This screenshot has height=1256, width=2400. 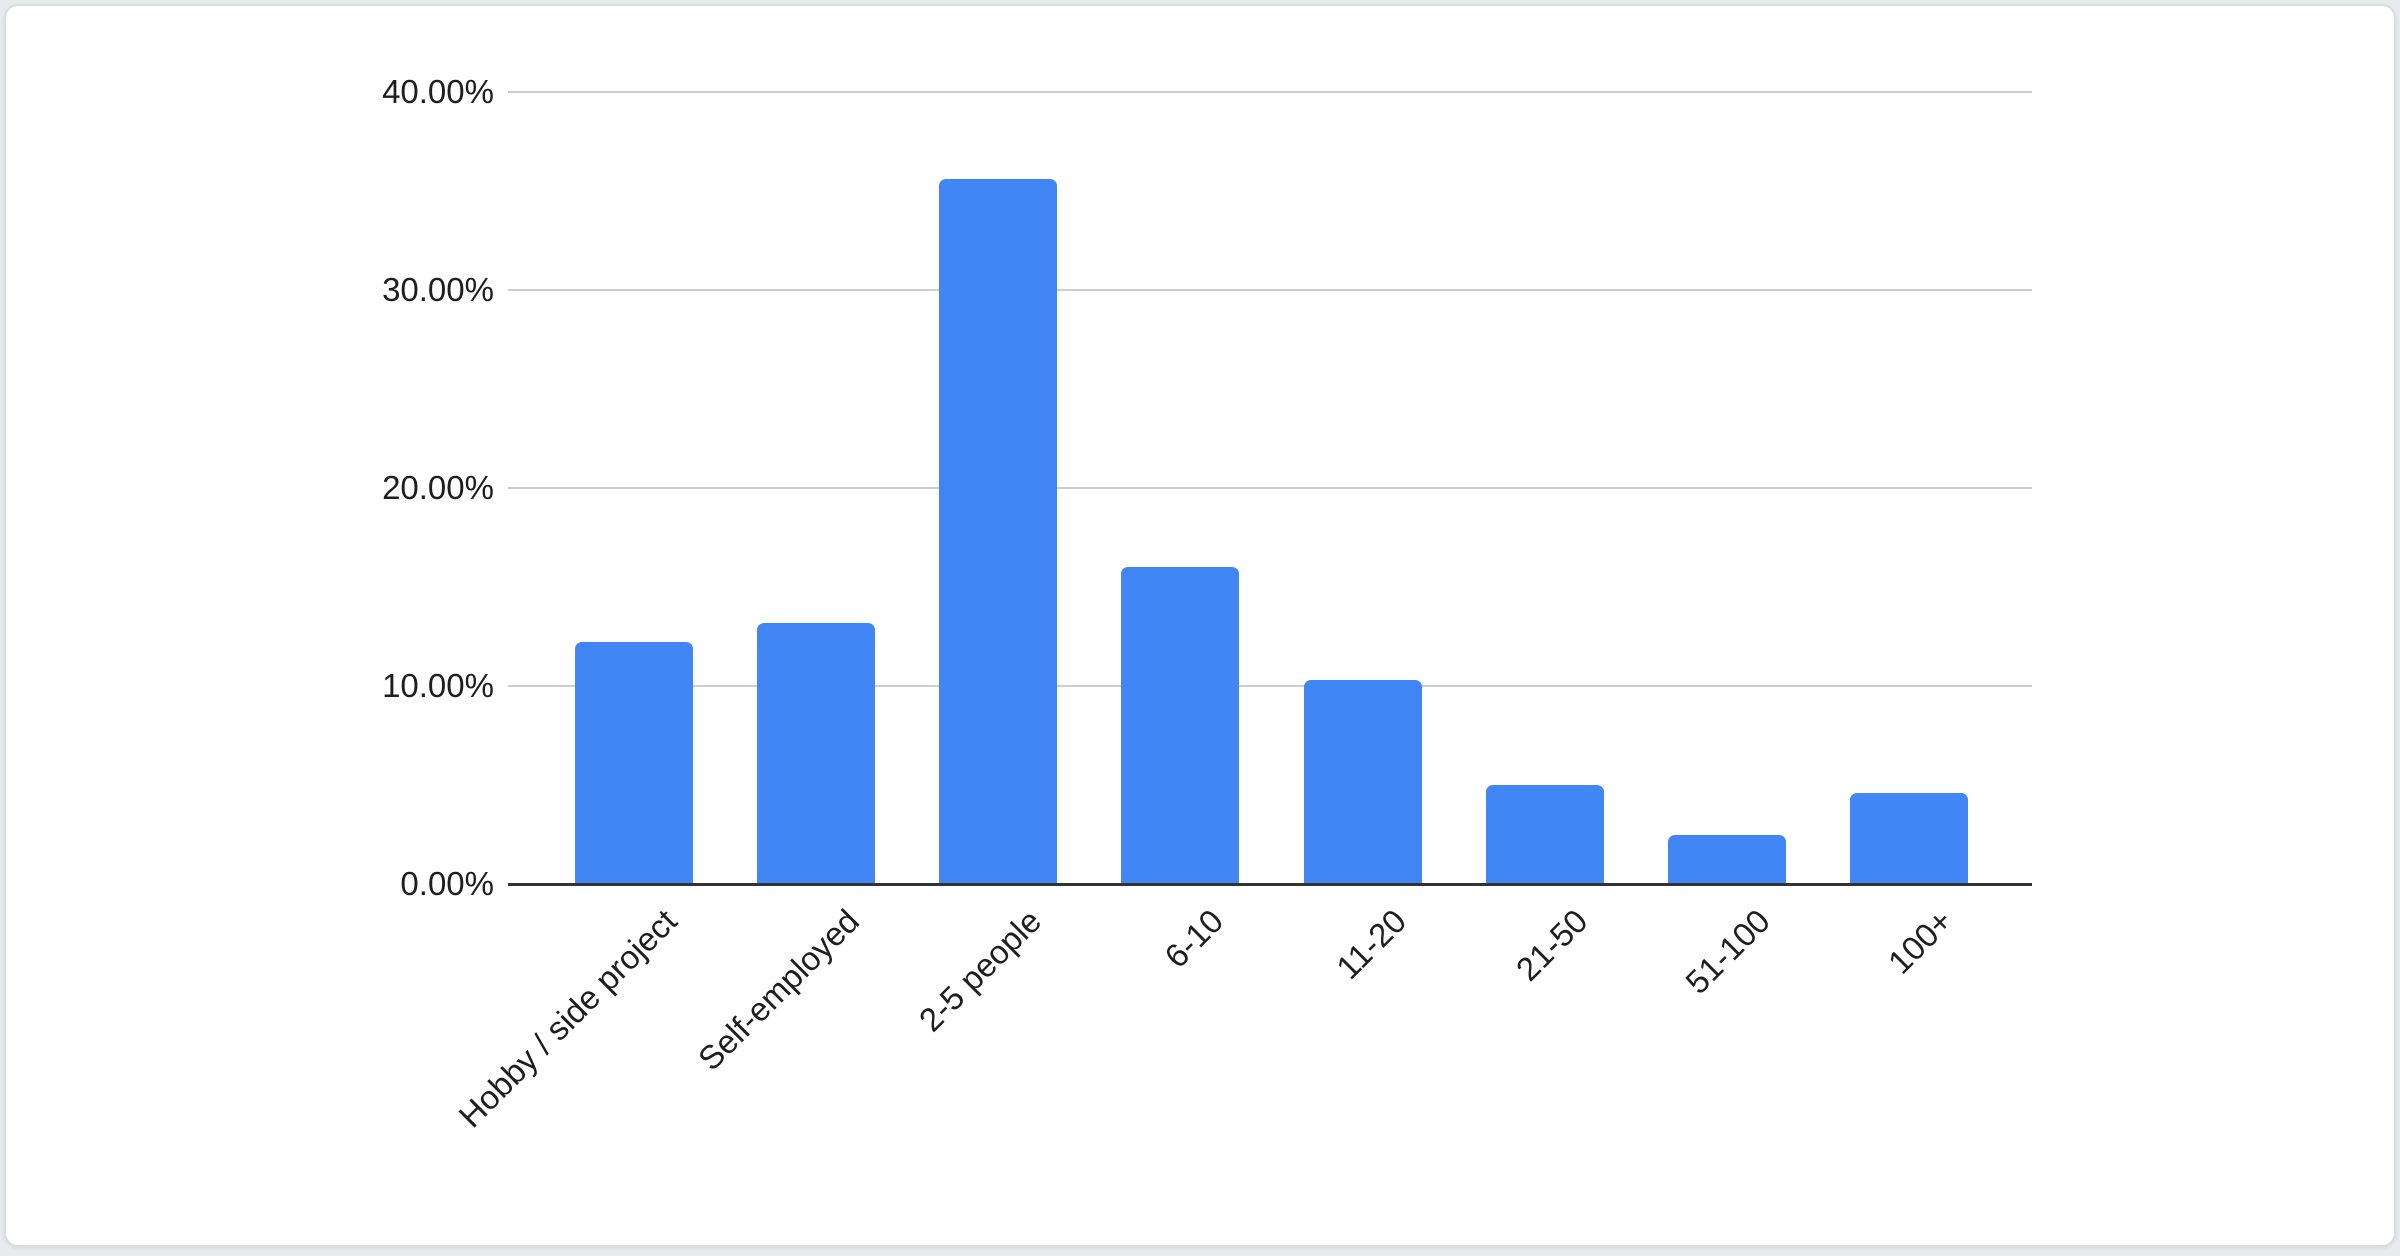 I want to click on y-axis-tick-label: 40.00%, so click(x=438, y=91).